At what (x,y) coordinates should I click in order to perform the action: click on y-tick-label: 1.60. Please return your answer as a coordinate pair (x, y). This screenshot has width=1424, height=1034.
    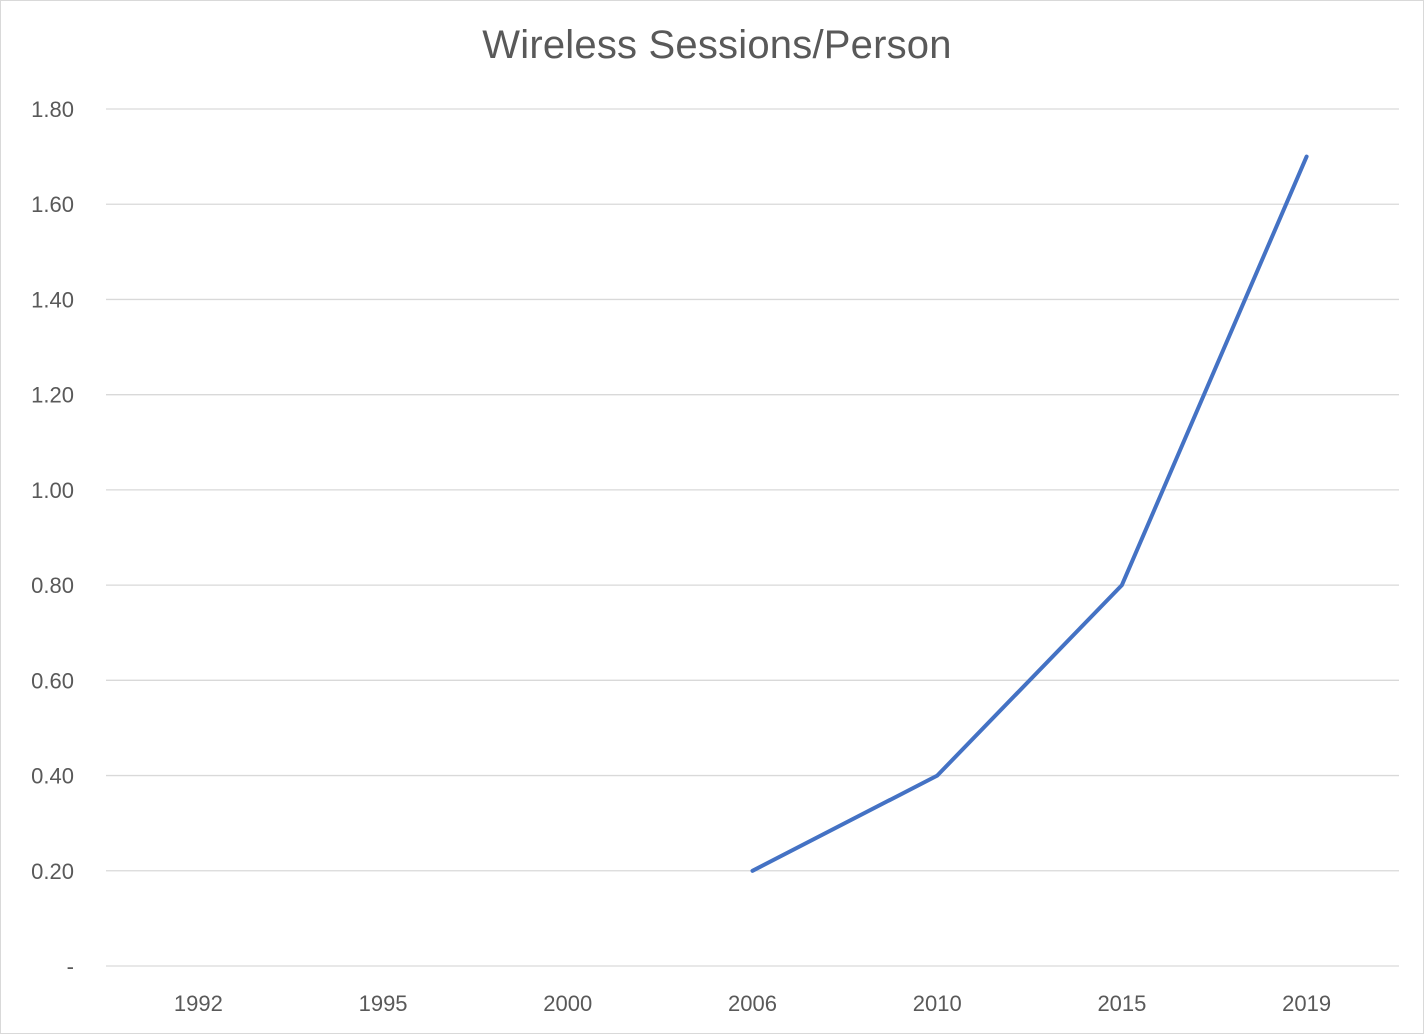
    Looking at the image, I should click on (52, 204).